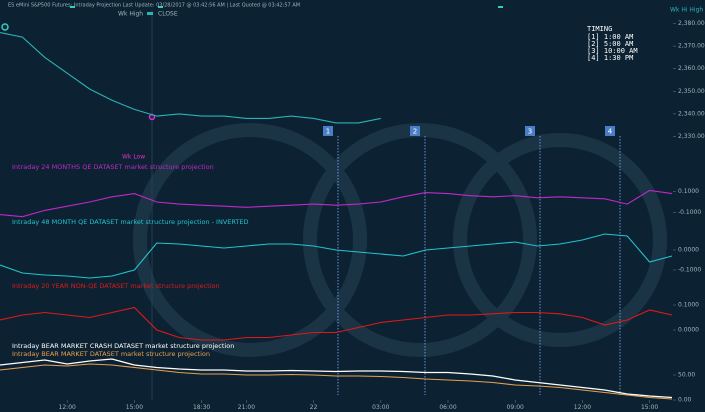  I want to click on y-tick-label: 0.00, so click(685, 400).